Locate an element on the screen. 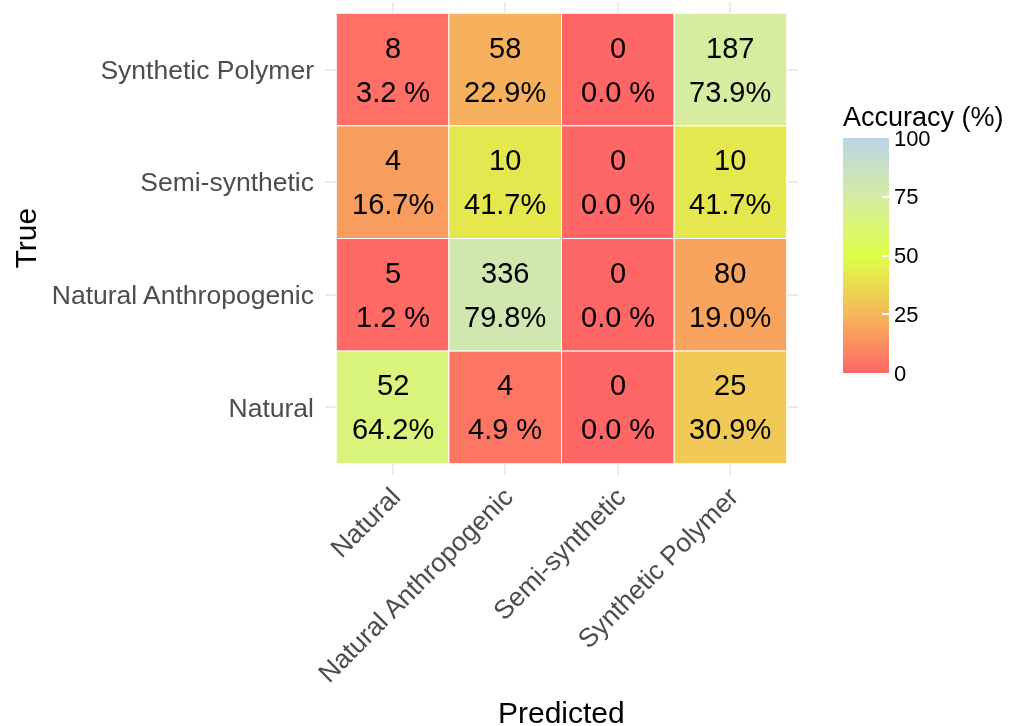 The width and height of the screenshot is (1019, 726). data-label: 25 30.9% is located at coordinates (730, 407).